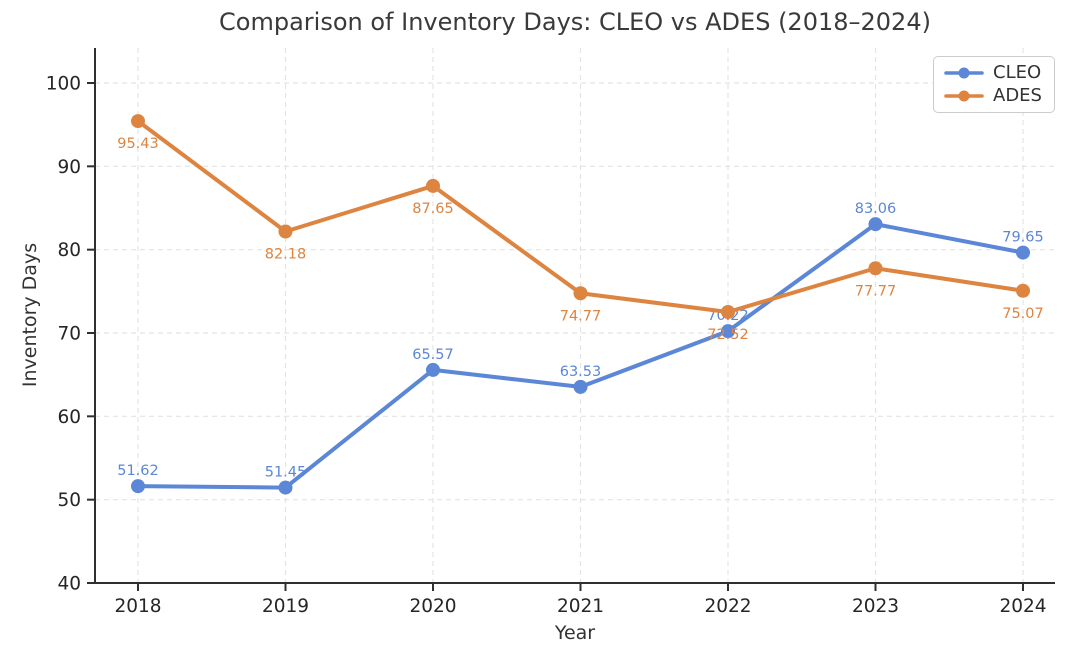 Image resolution: width=1080 pixels, height=653 pixels. I want to click on x-tick-label: 2019, so click(285, 606).